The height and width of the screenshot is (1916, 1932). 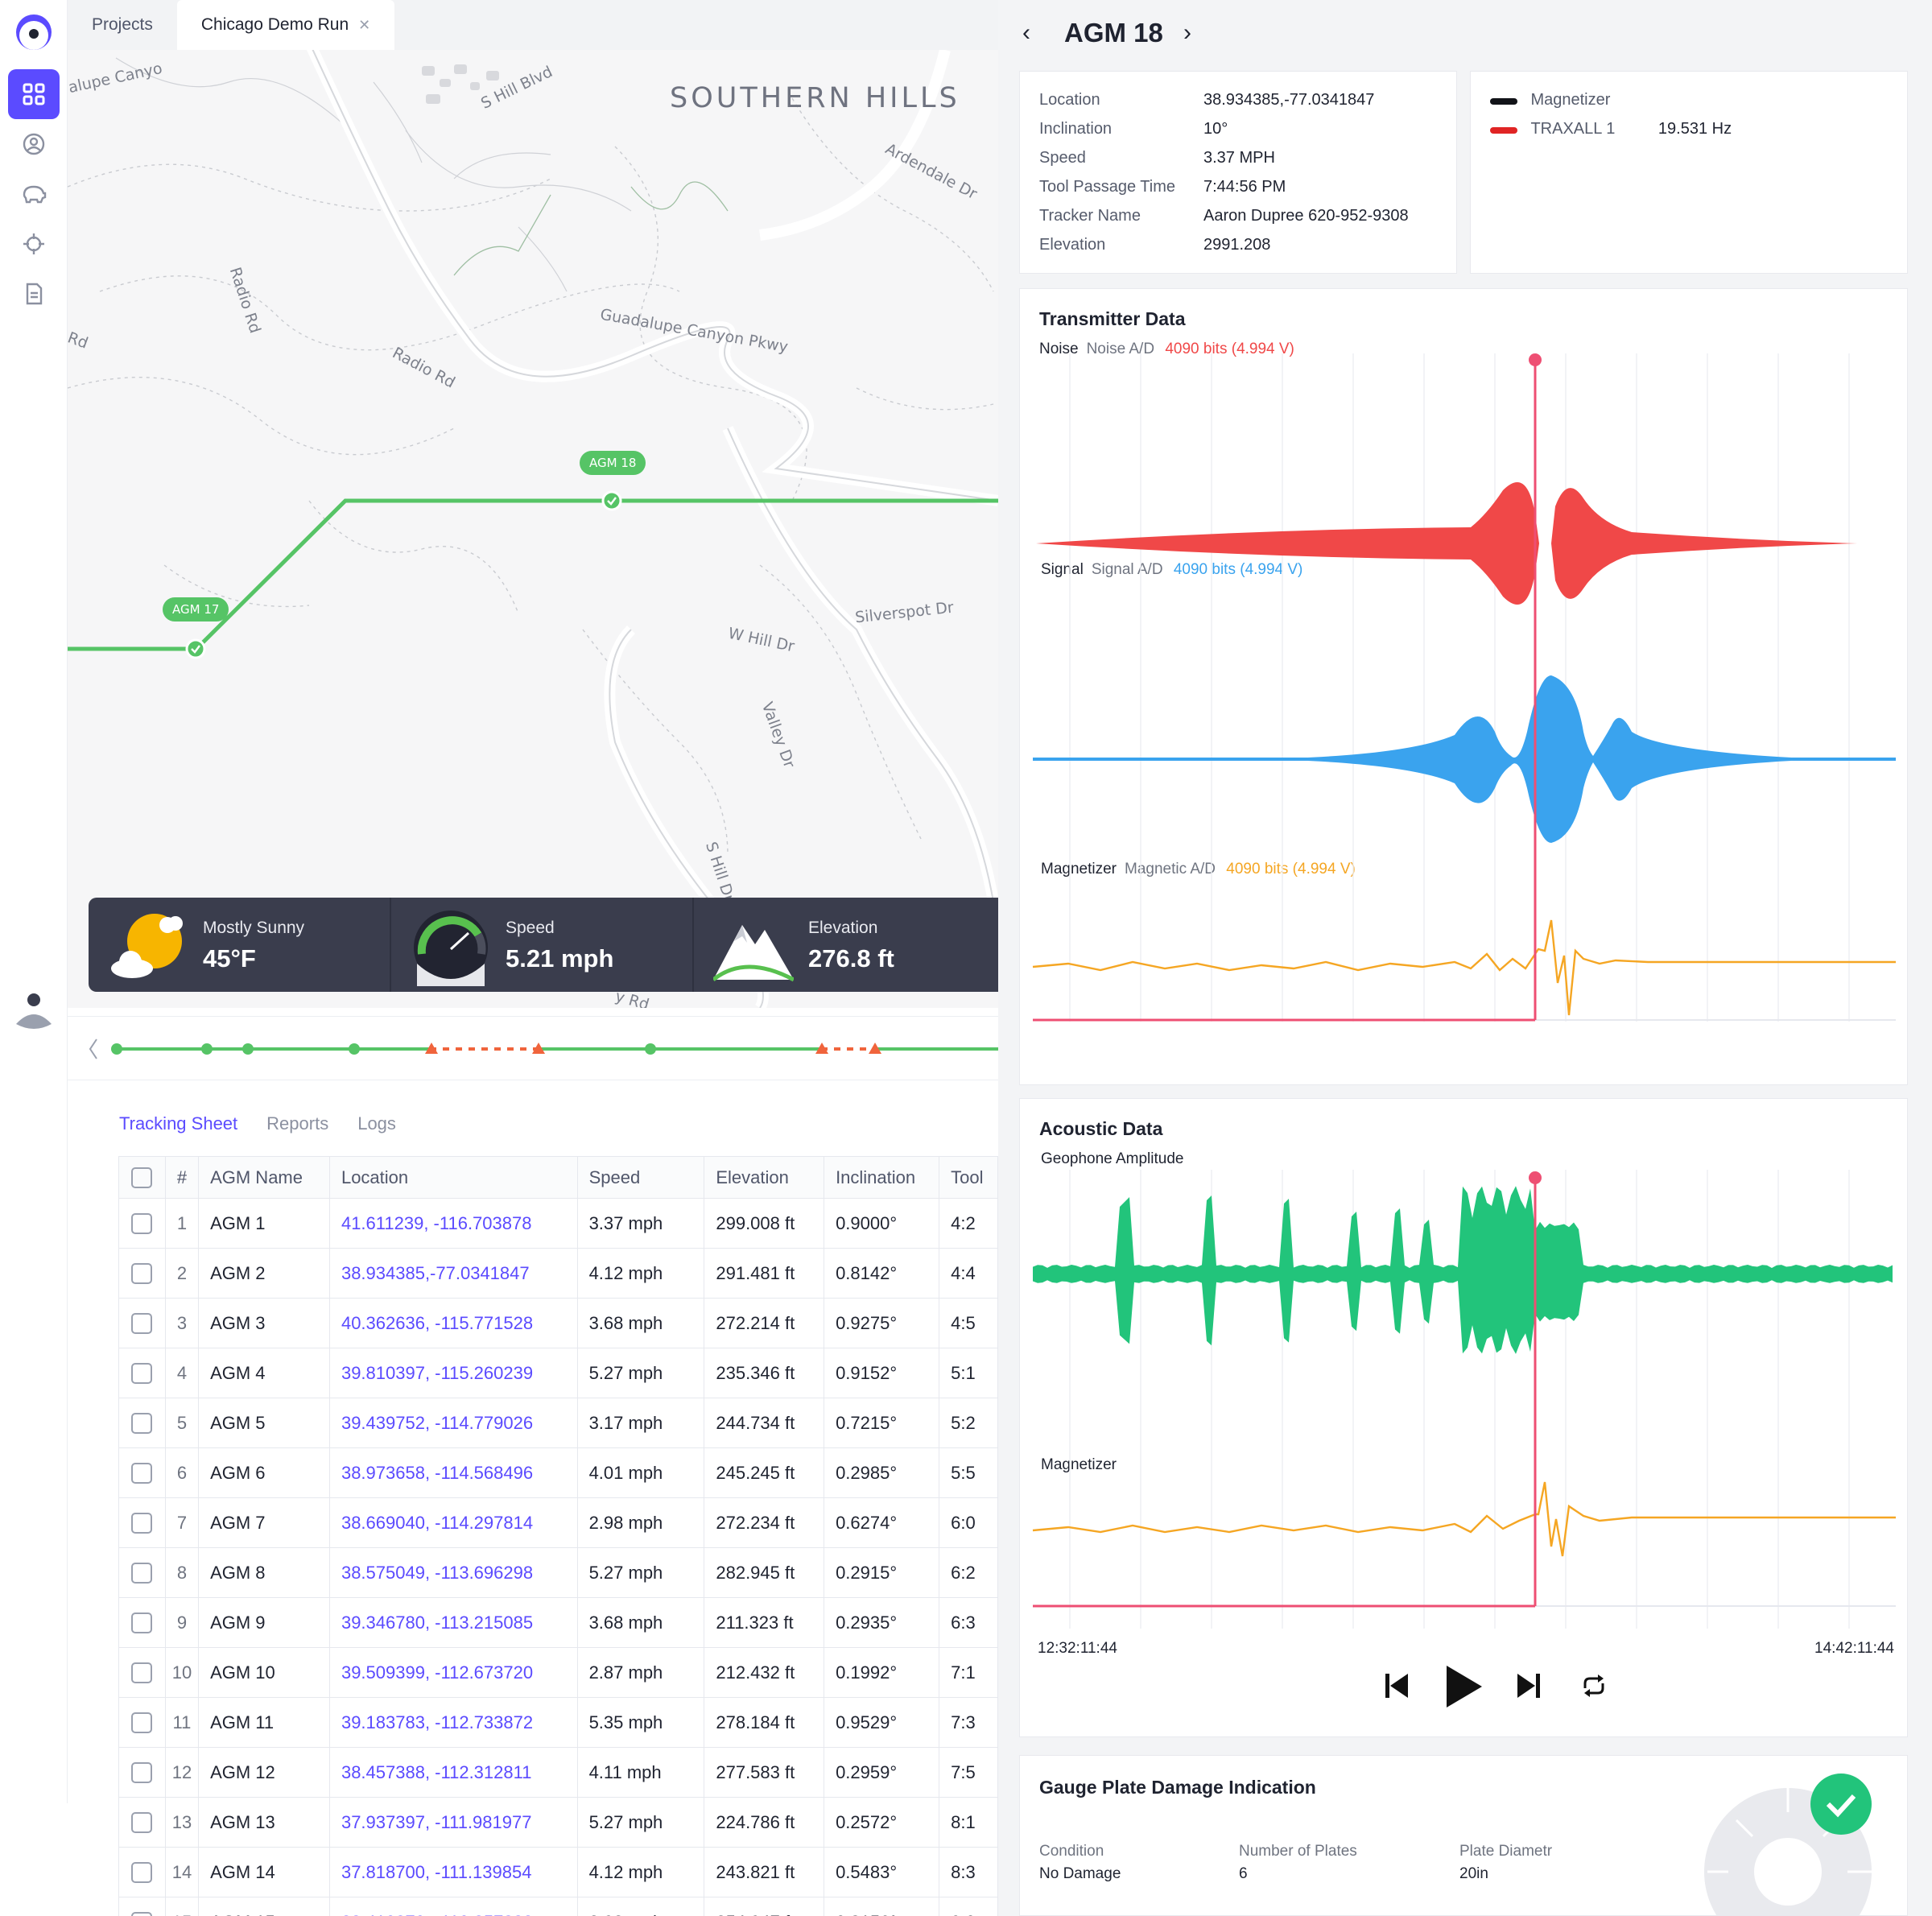 I want to click on col-header: Tool, so click(x=968, y=1178).